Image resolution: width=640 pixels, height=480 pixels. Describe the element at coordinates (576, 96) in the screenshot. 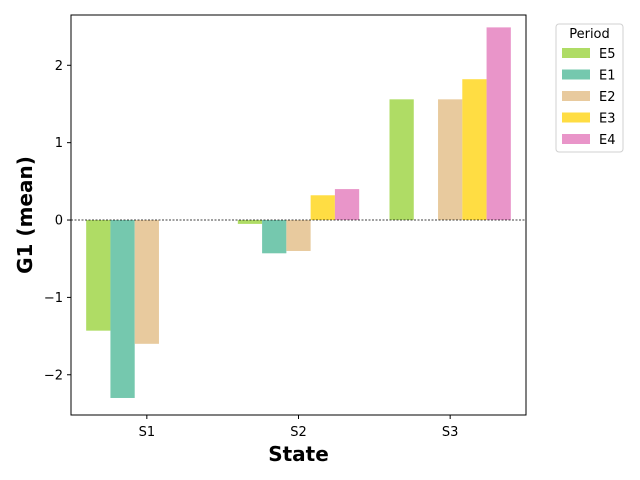

I see `legend-swatch-e2` at that location.